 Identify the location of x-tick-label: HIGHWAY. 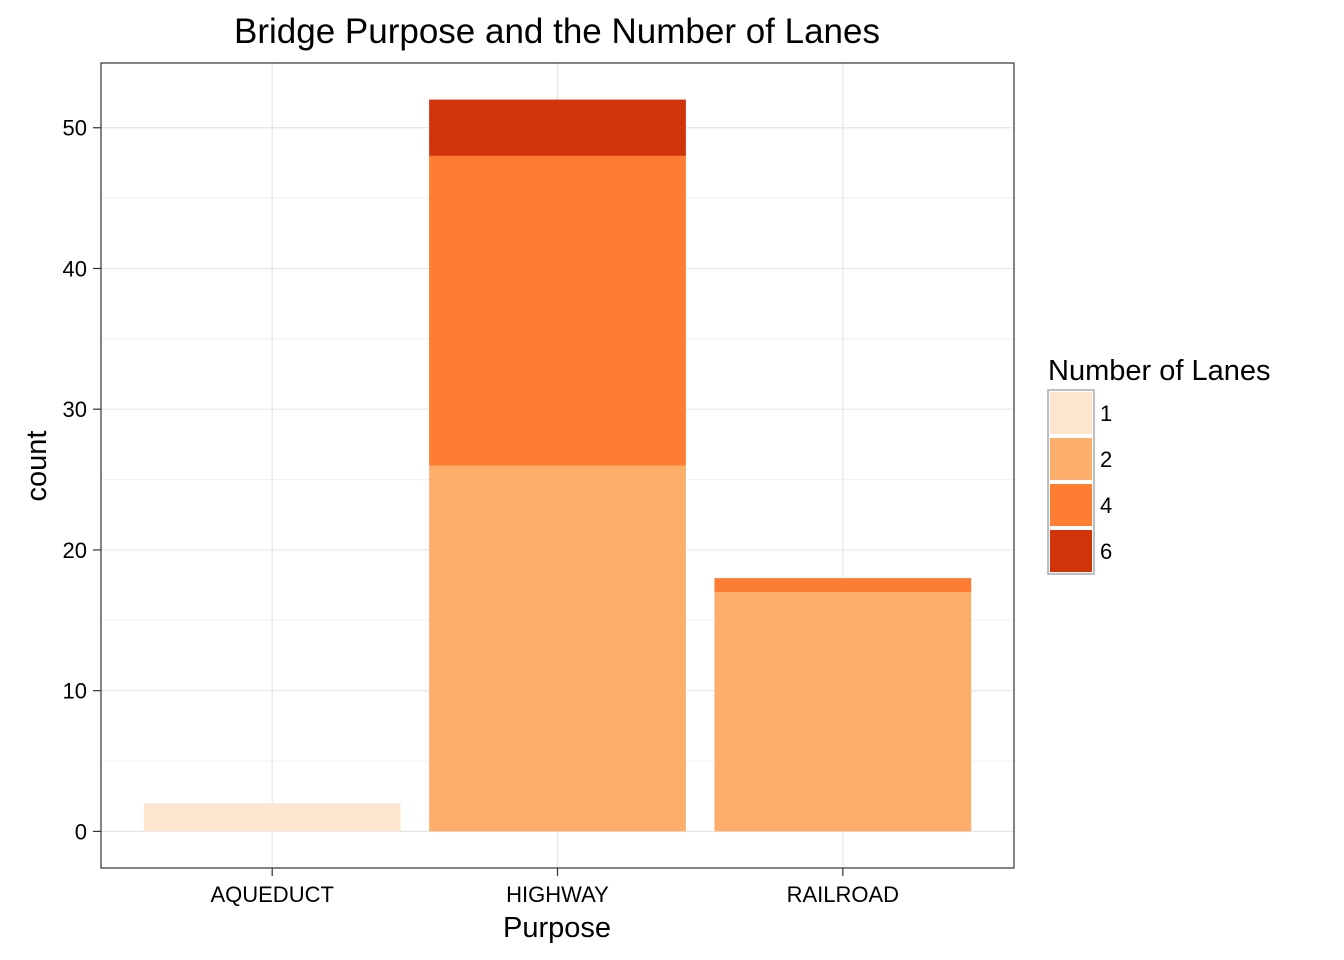
(557, 894).